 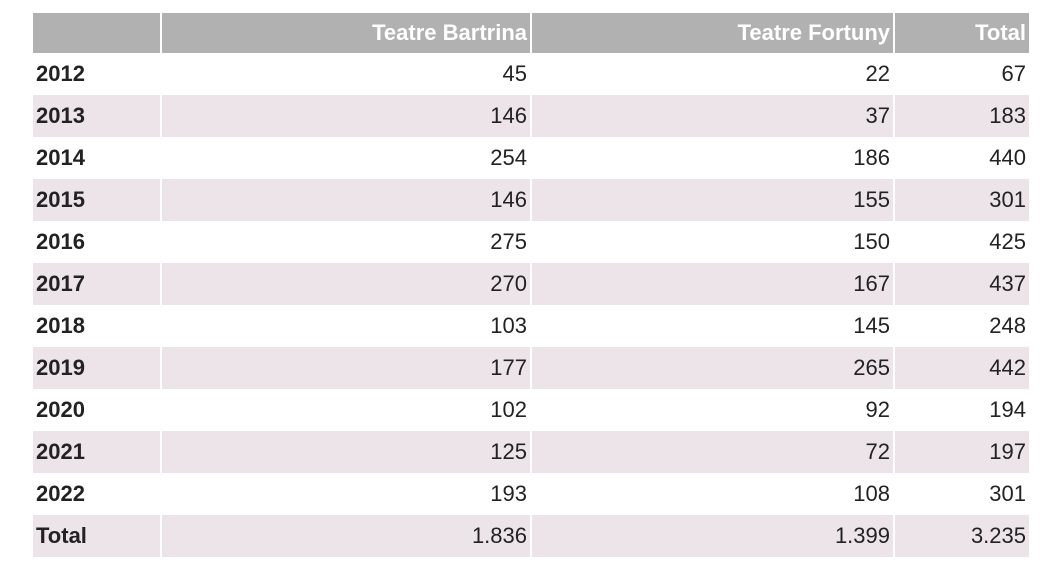 I want to click on year-cell: 2017, so click(x=96, y=284).